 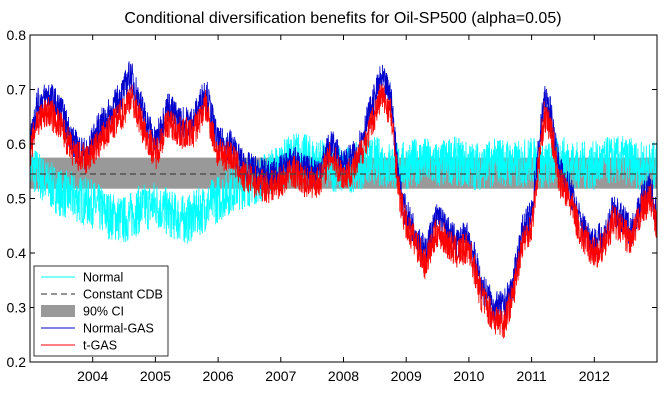 What do you see at coordinates (123, 295) in the screenshot?
I see `legend-entry-constant-cdb-label: Constant CDB` at bounding box center [123, 295].